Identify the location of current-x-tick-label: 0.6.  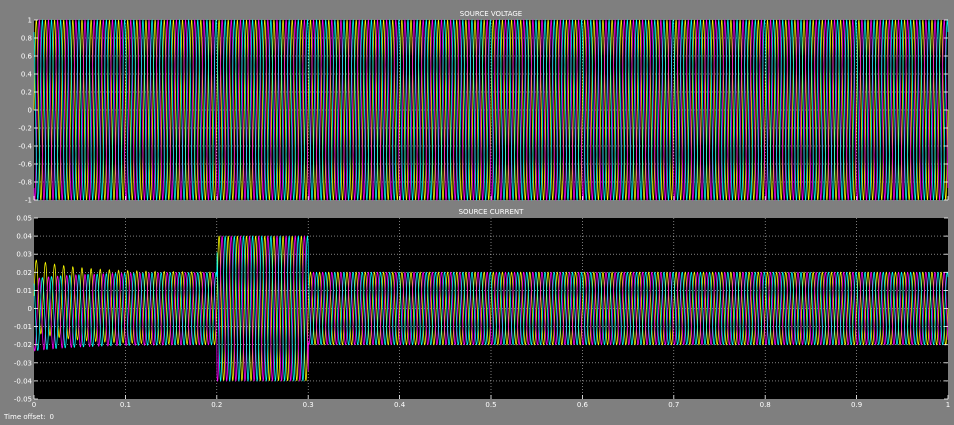
(583, 405).